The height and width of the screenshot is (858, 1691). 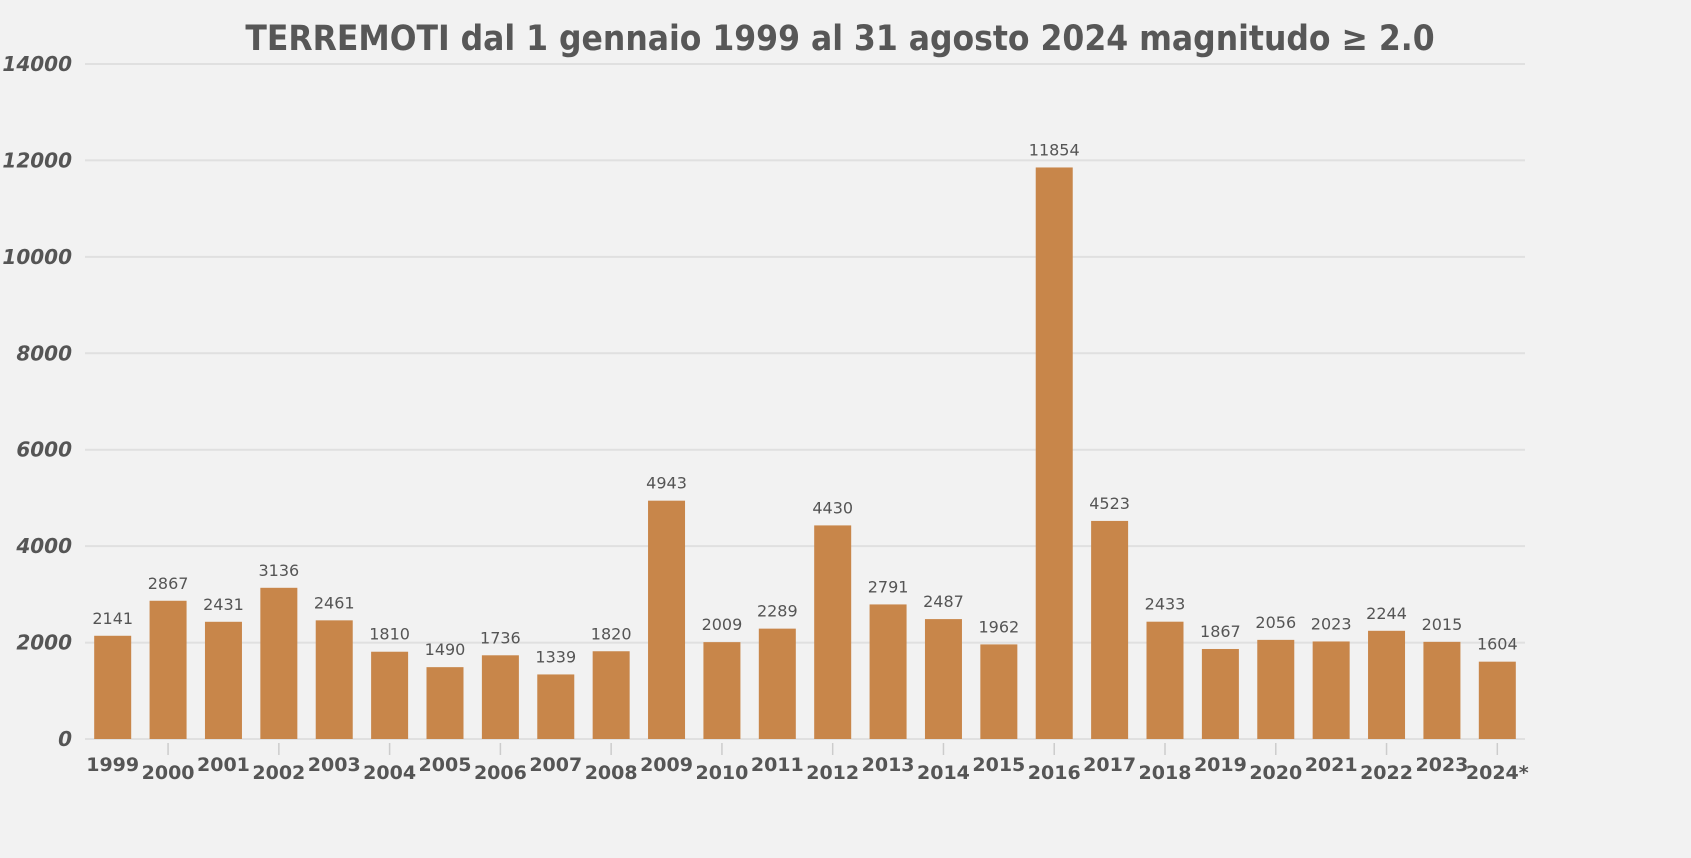 What do you see at coordinates (832, 507) in the screenshot?
I see `data-label: 4430` at bounding box center [832, 507].